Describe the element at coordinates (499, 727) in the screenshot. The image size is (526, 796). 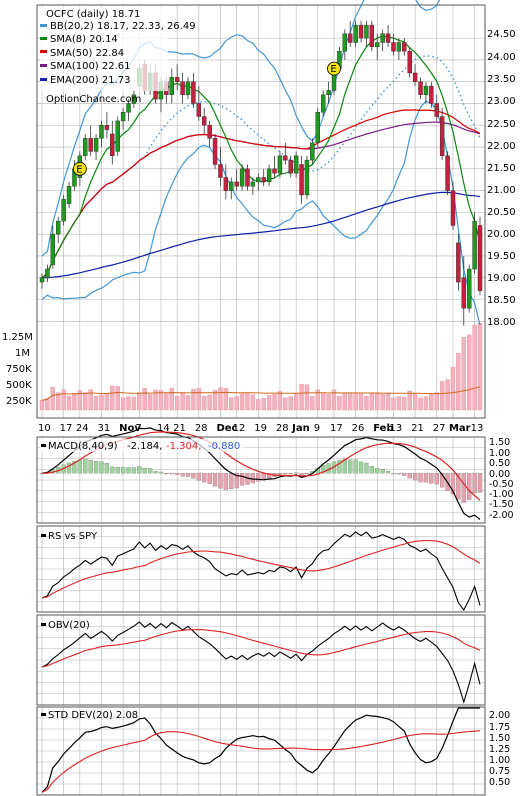
I see `std-tick: 1.75` at that location.